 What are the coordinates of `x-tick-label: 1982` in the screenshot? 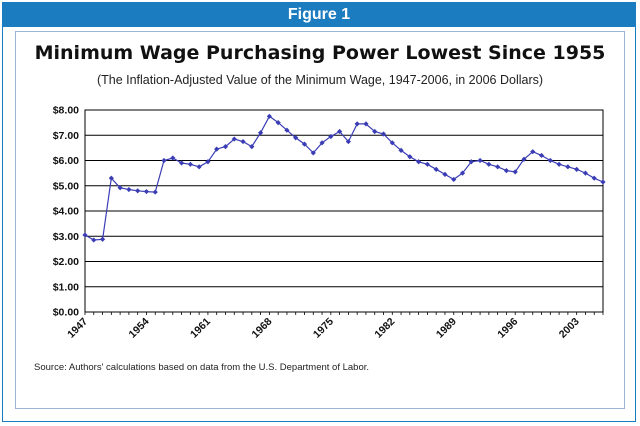 It's located at (384, 328).